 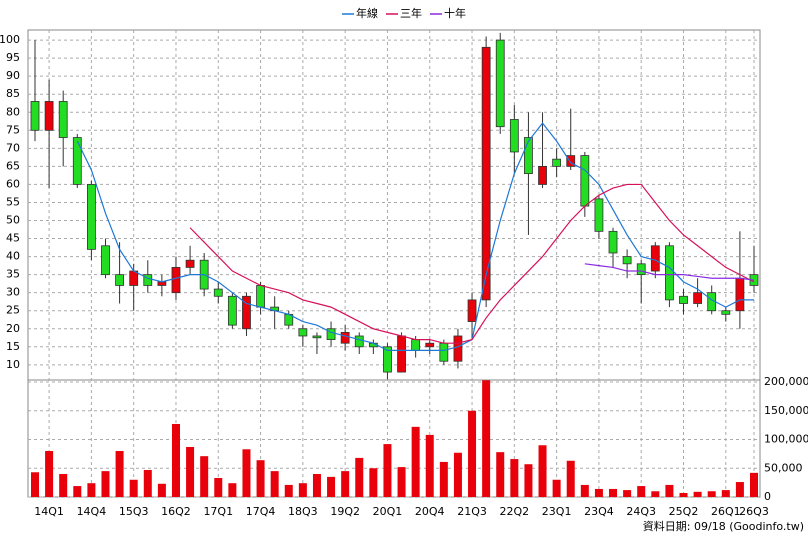 What do you see at coordinates (13, 256) in the screenshot?
I see `y-tick-label: 40` at bounding box center [13, 256].